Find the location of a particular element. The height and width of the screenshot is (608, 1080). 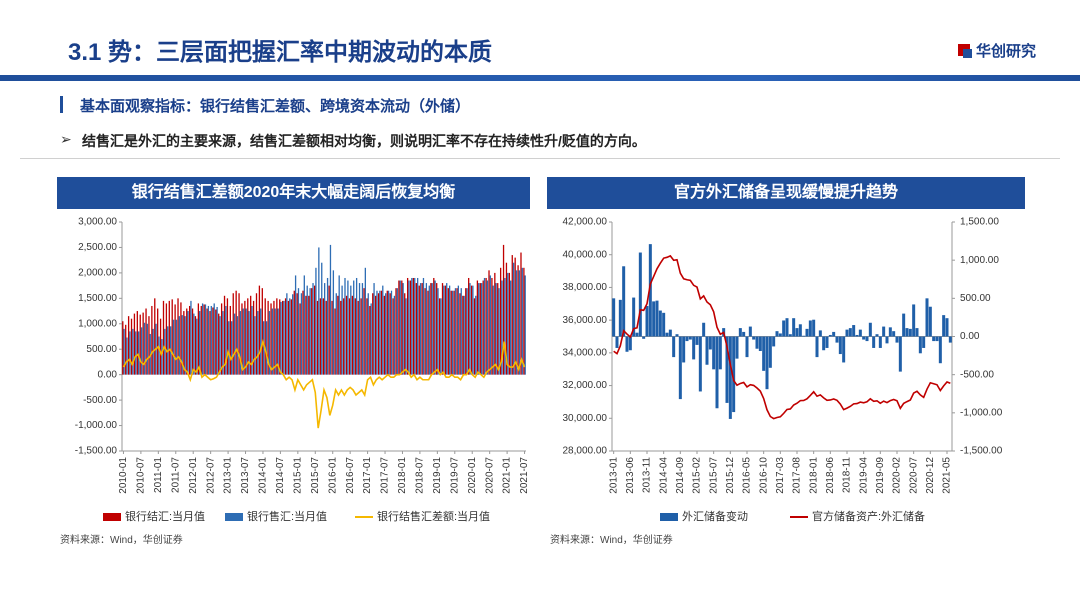

x-tick-label: 2010-07 is located at coordinates (141, 475).